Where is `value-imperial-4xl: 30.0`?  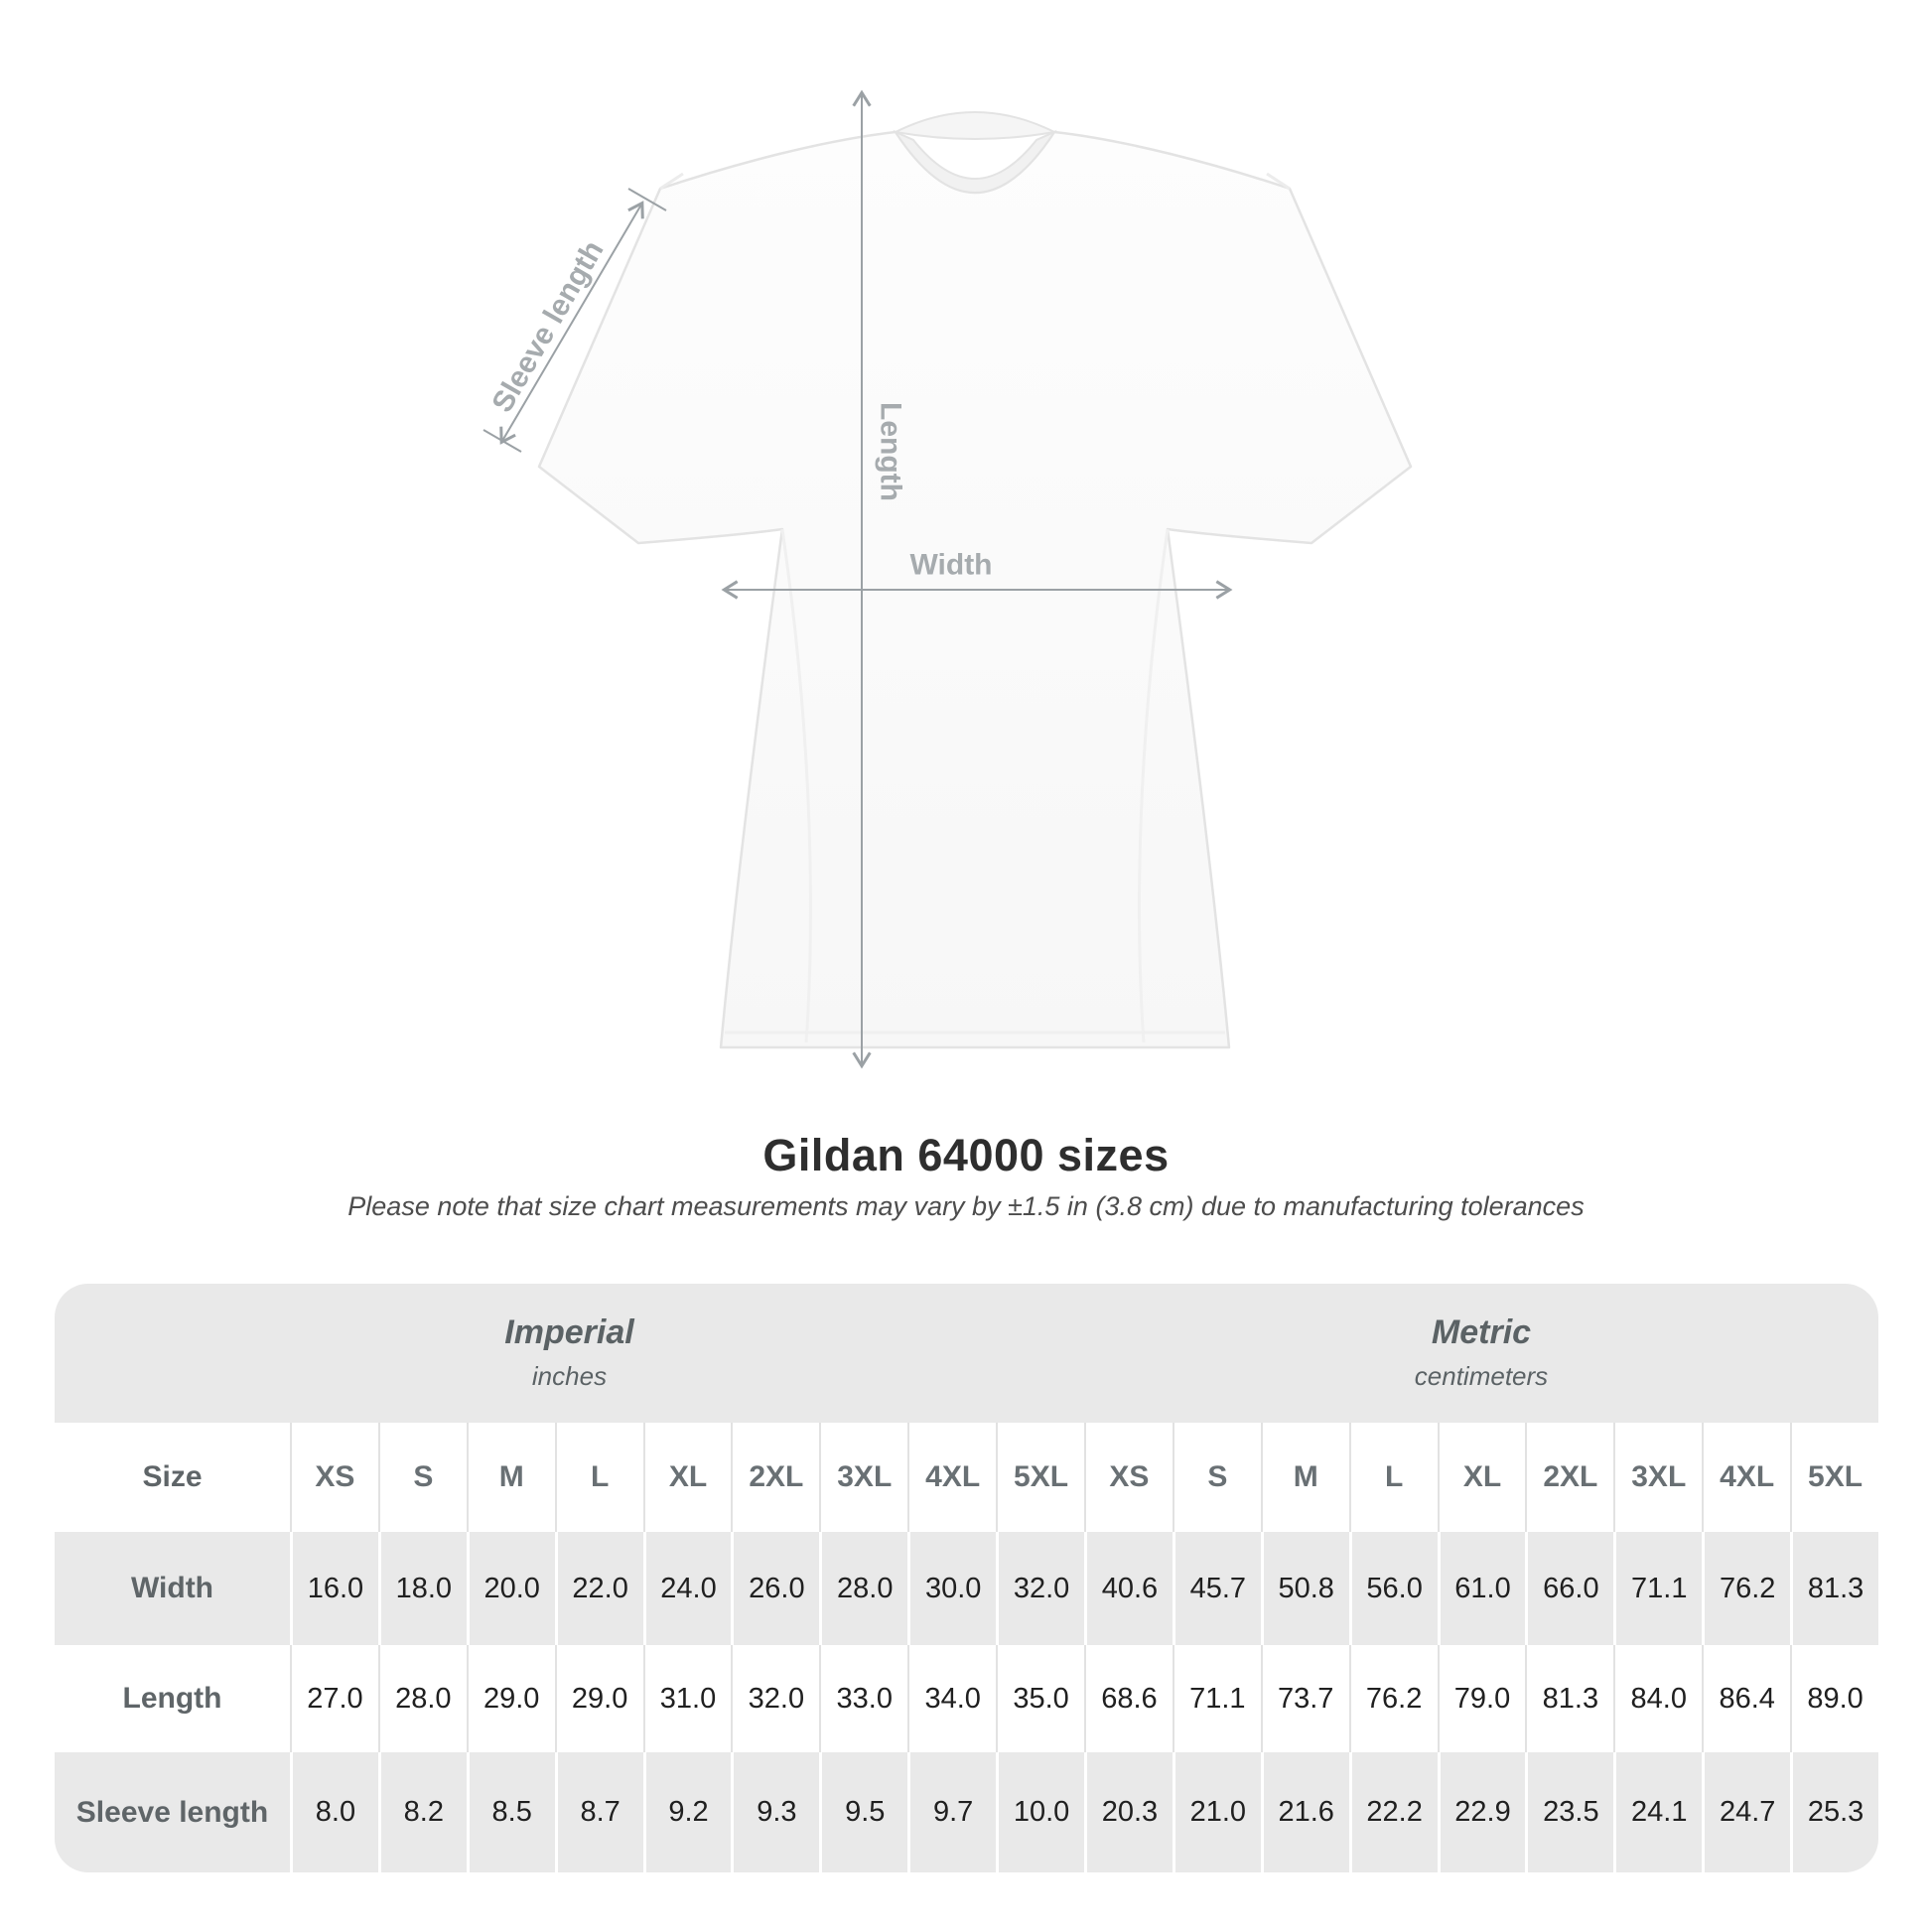
value-imperial-4xl: 30.0 is located at coordinates (952, 1589).